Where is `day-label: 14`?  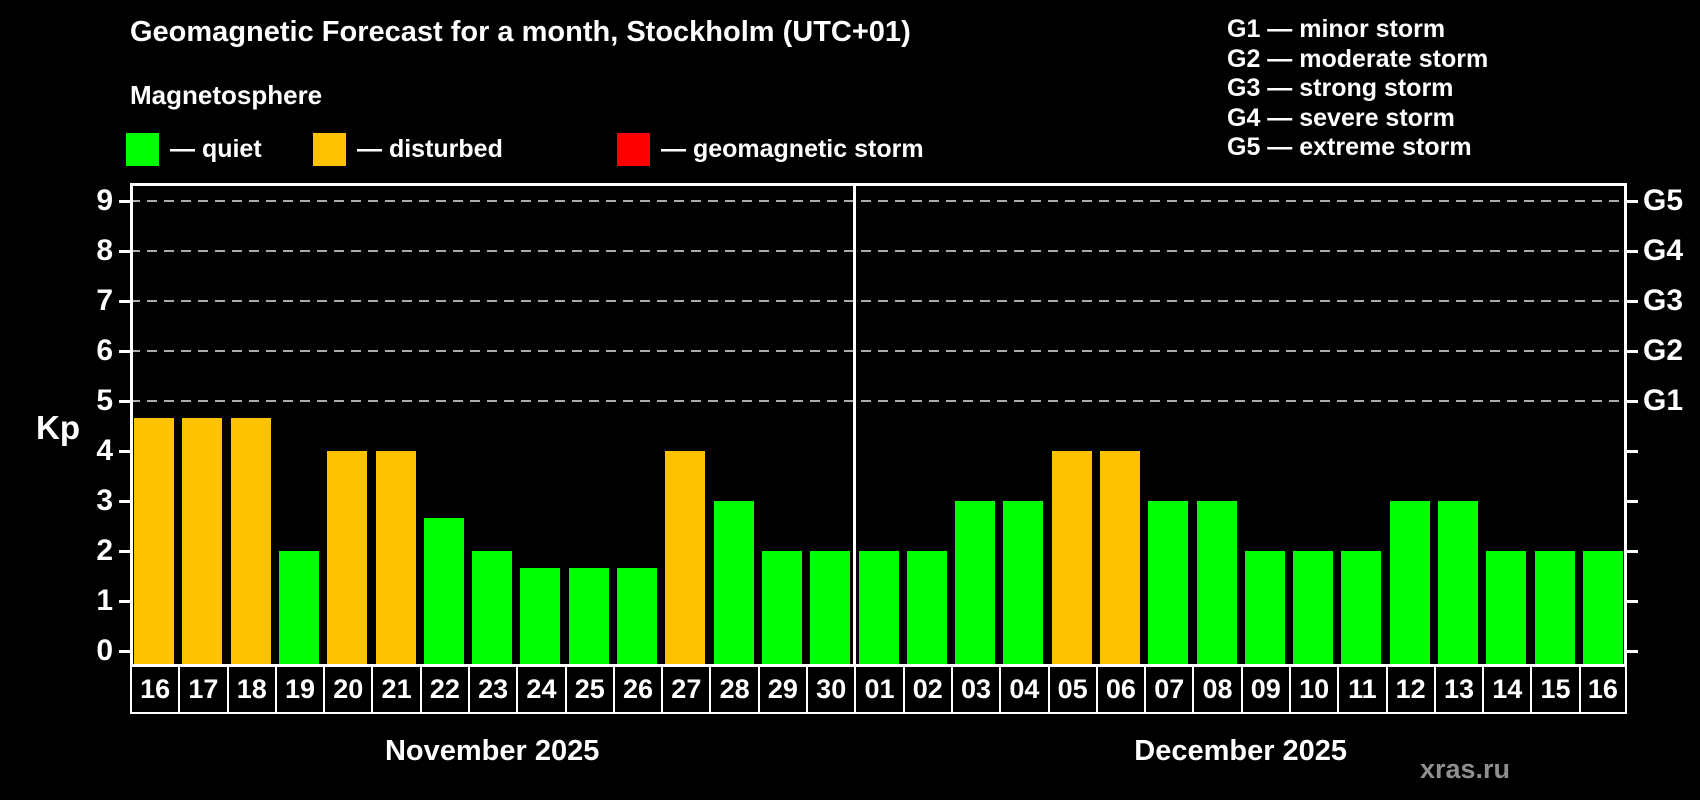
day-label: 14 is located at coordinates (1507, 689).